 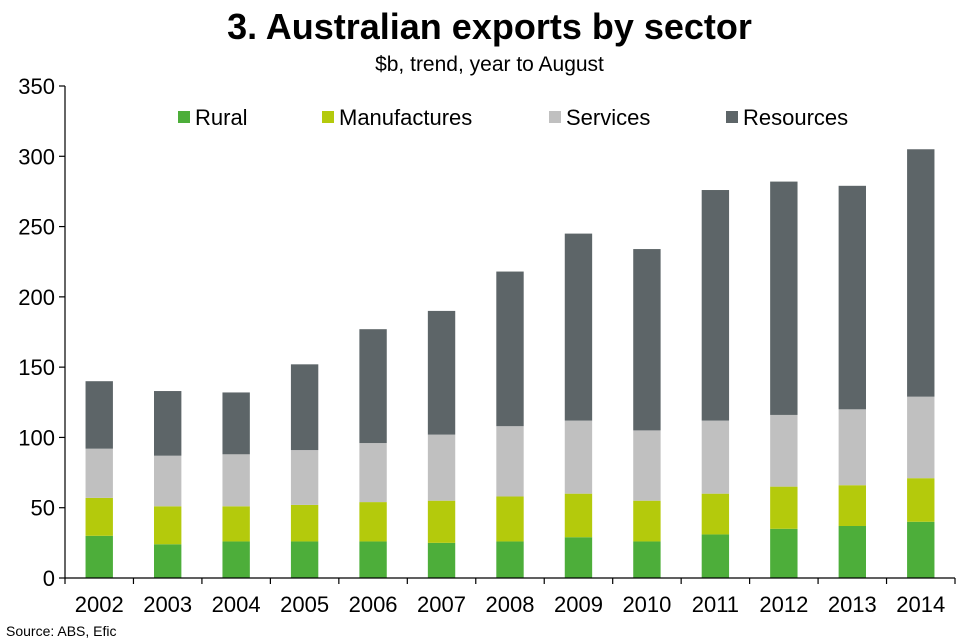 What do you see at coordinates (184, 117) in the screenshot?
I see `legend-swatch-rural` at bounding box center [184, 117].